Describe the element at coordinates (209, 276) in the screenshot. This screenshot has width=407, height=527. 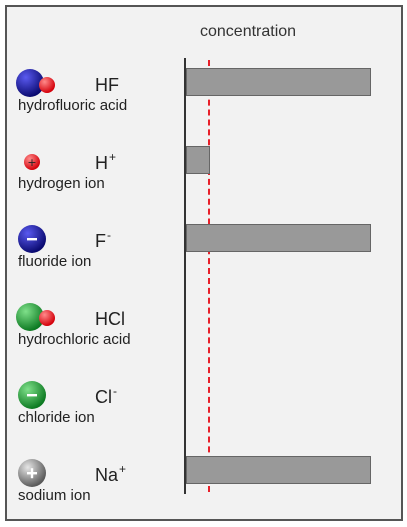
I see `reference-dashed-line` at that location.